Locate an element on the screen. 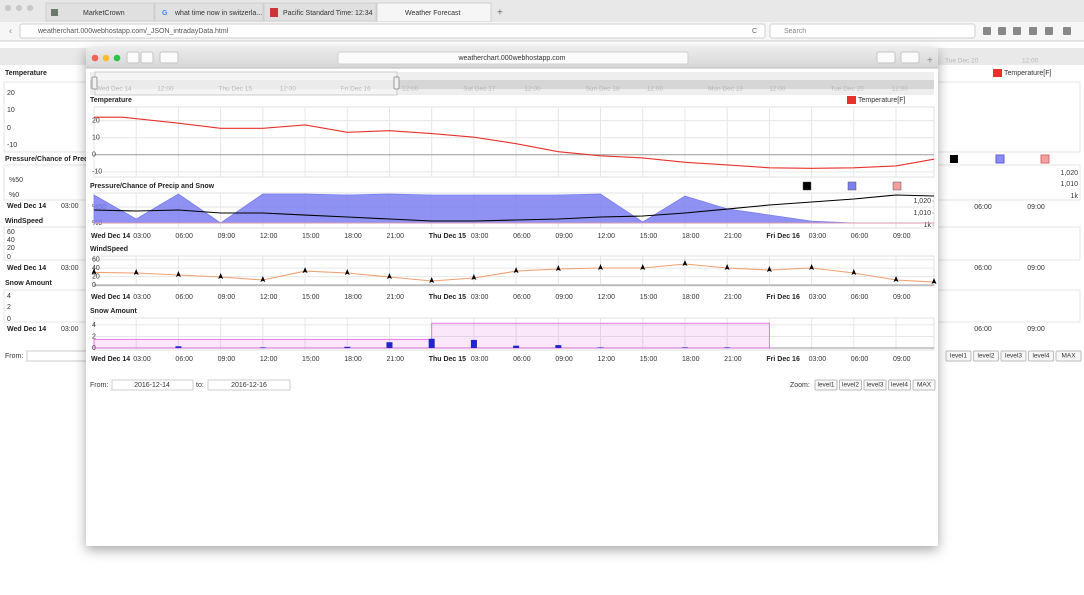  close-button is located at coordinates (95, 58).